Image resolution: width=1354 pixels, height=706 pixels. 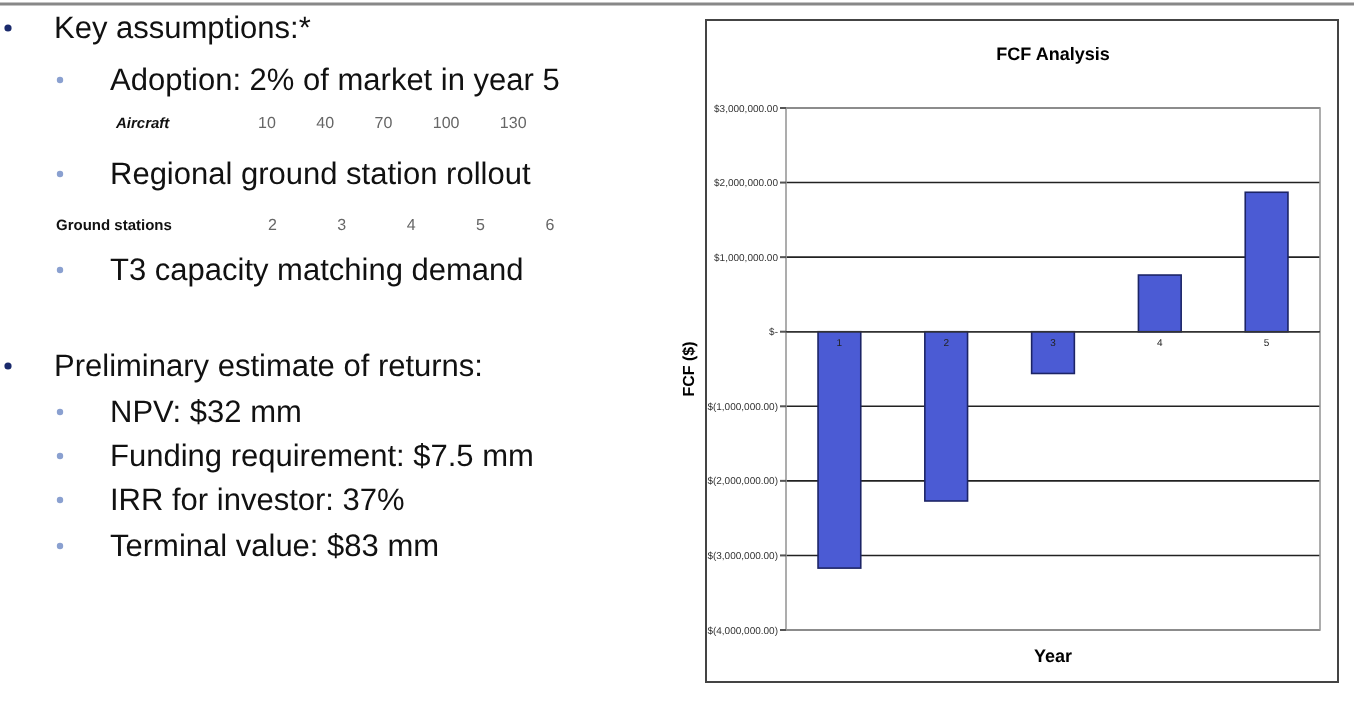 What do you see at coordinates (258, 501) in the screenshot?
I see `text: IRR for investor: 37%` at bounding box center [258, 501].